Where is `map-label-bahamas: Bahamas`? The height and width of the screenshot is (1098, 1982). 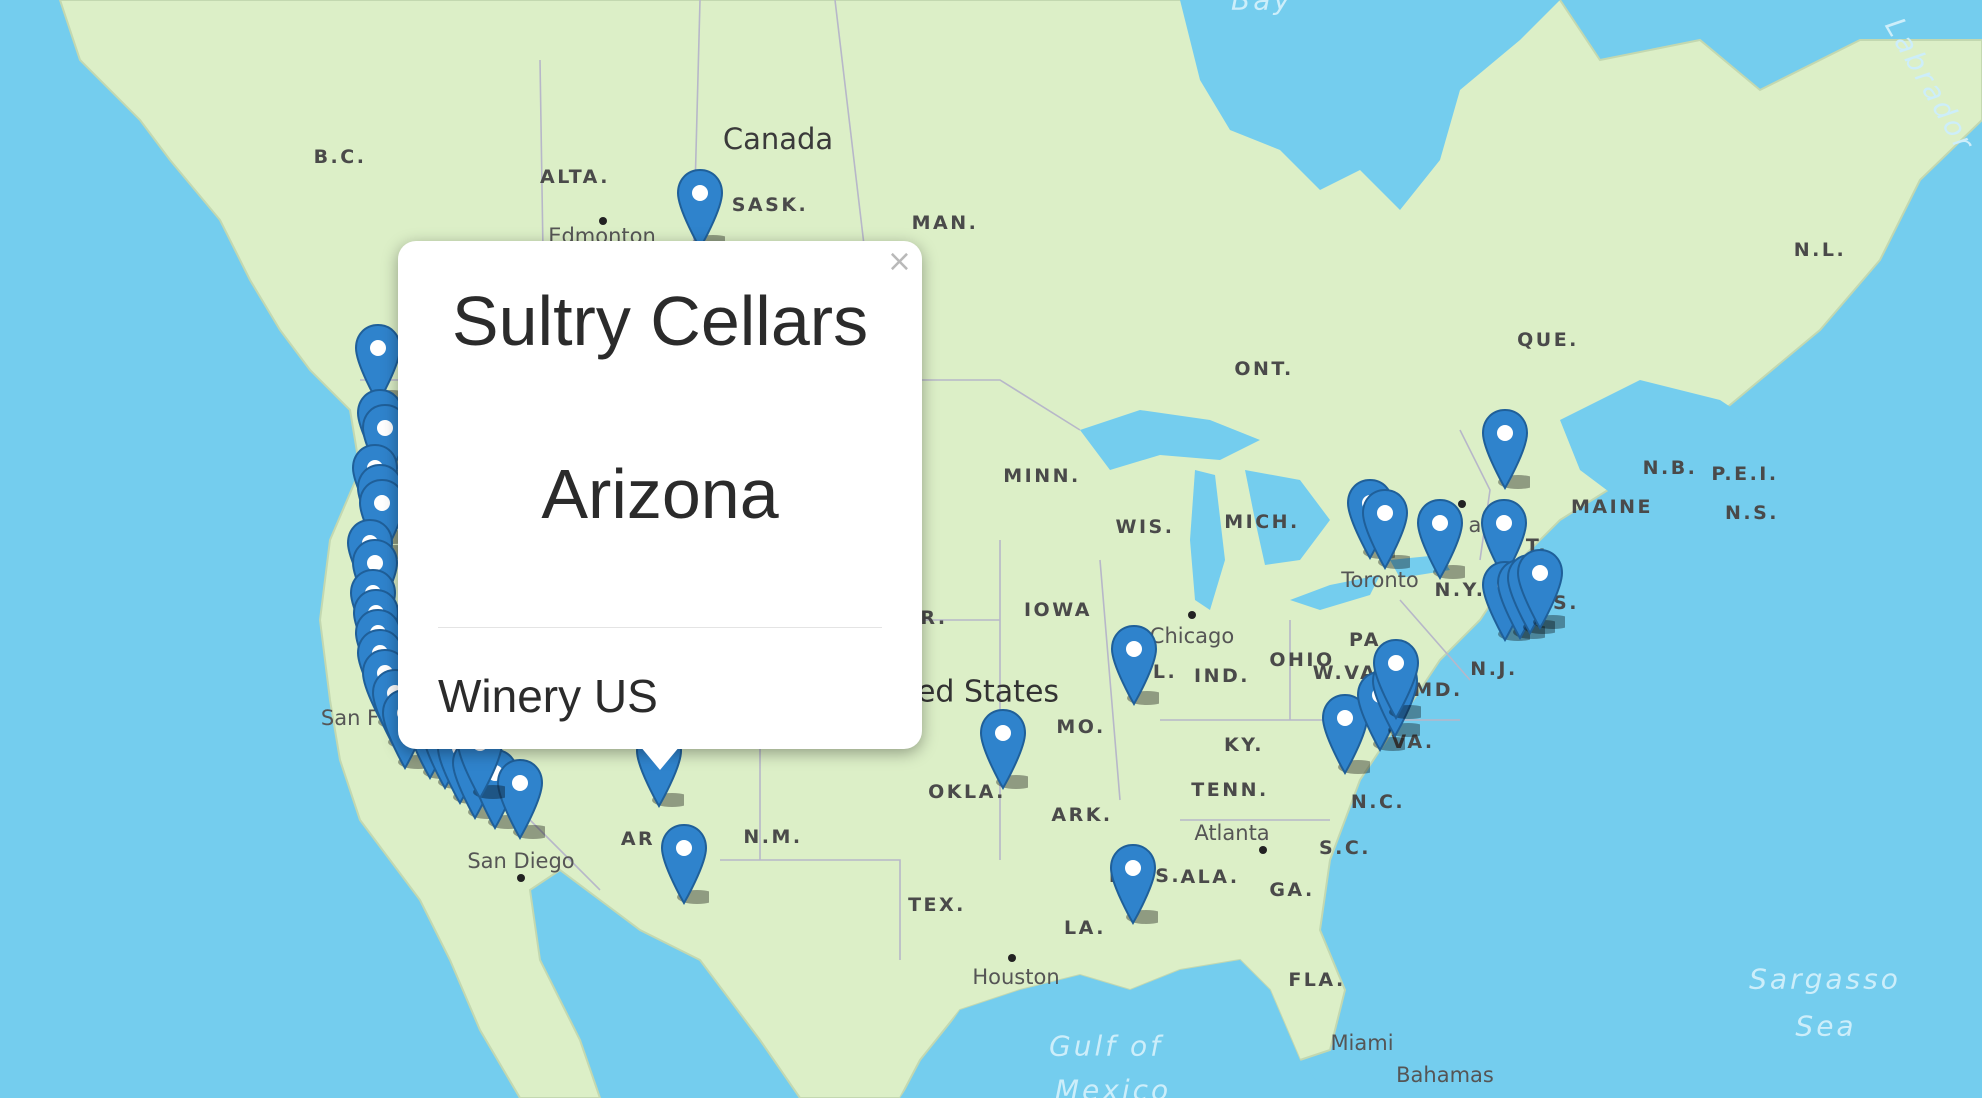 map-label-bahamas: Bahamas is located at coordinates (1445, 1075).